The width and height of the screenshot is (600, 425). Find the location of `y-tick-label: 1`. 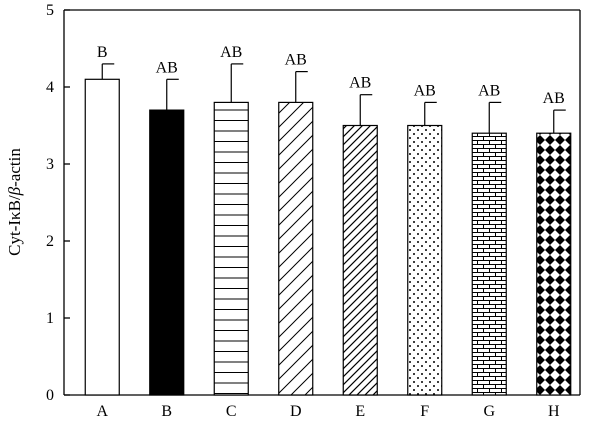

y-tick-label: 1 is located at coordinates (50, 318).